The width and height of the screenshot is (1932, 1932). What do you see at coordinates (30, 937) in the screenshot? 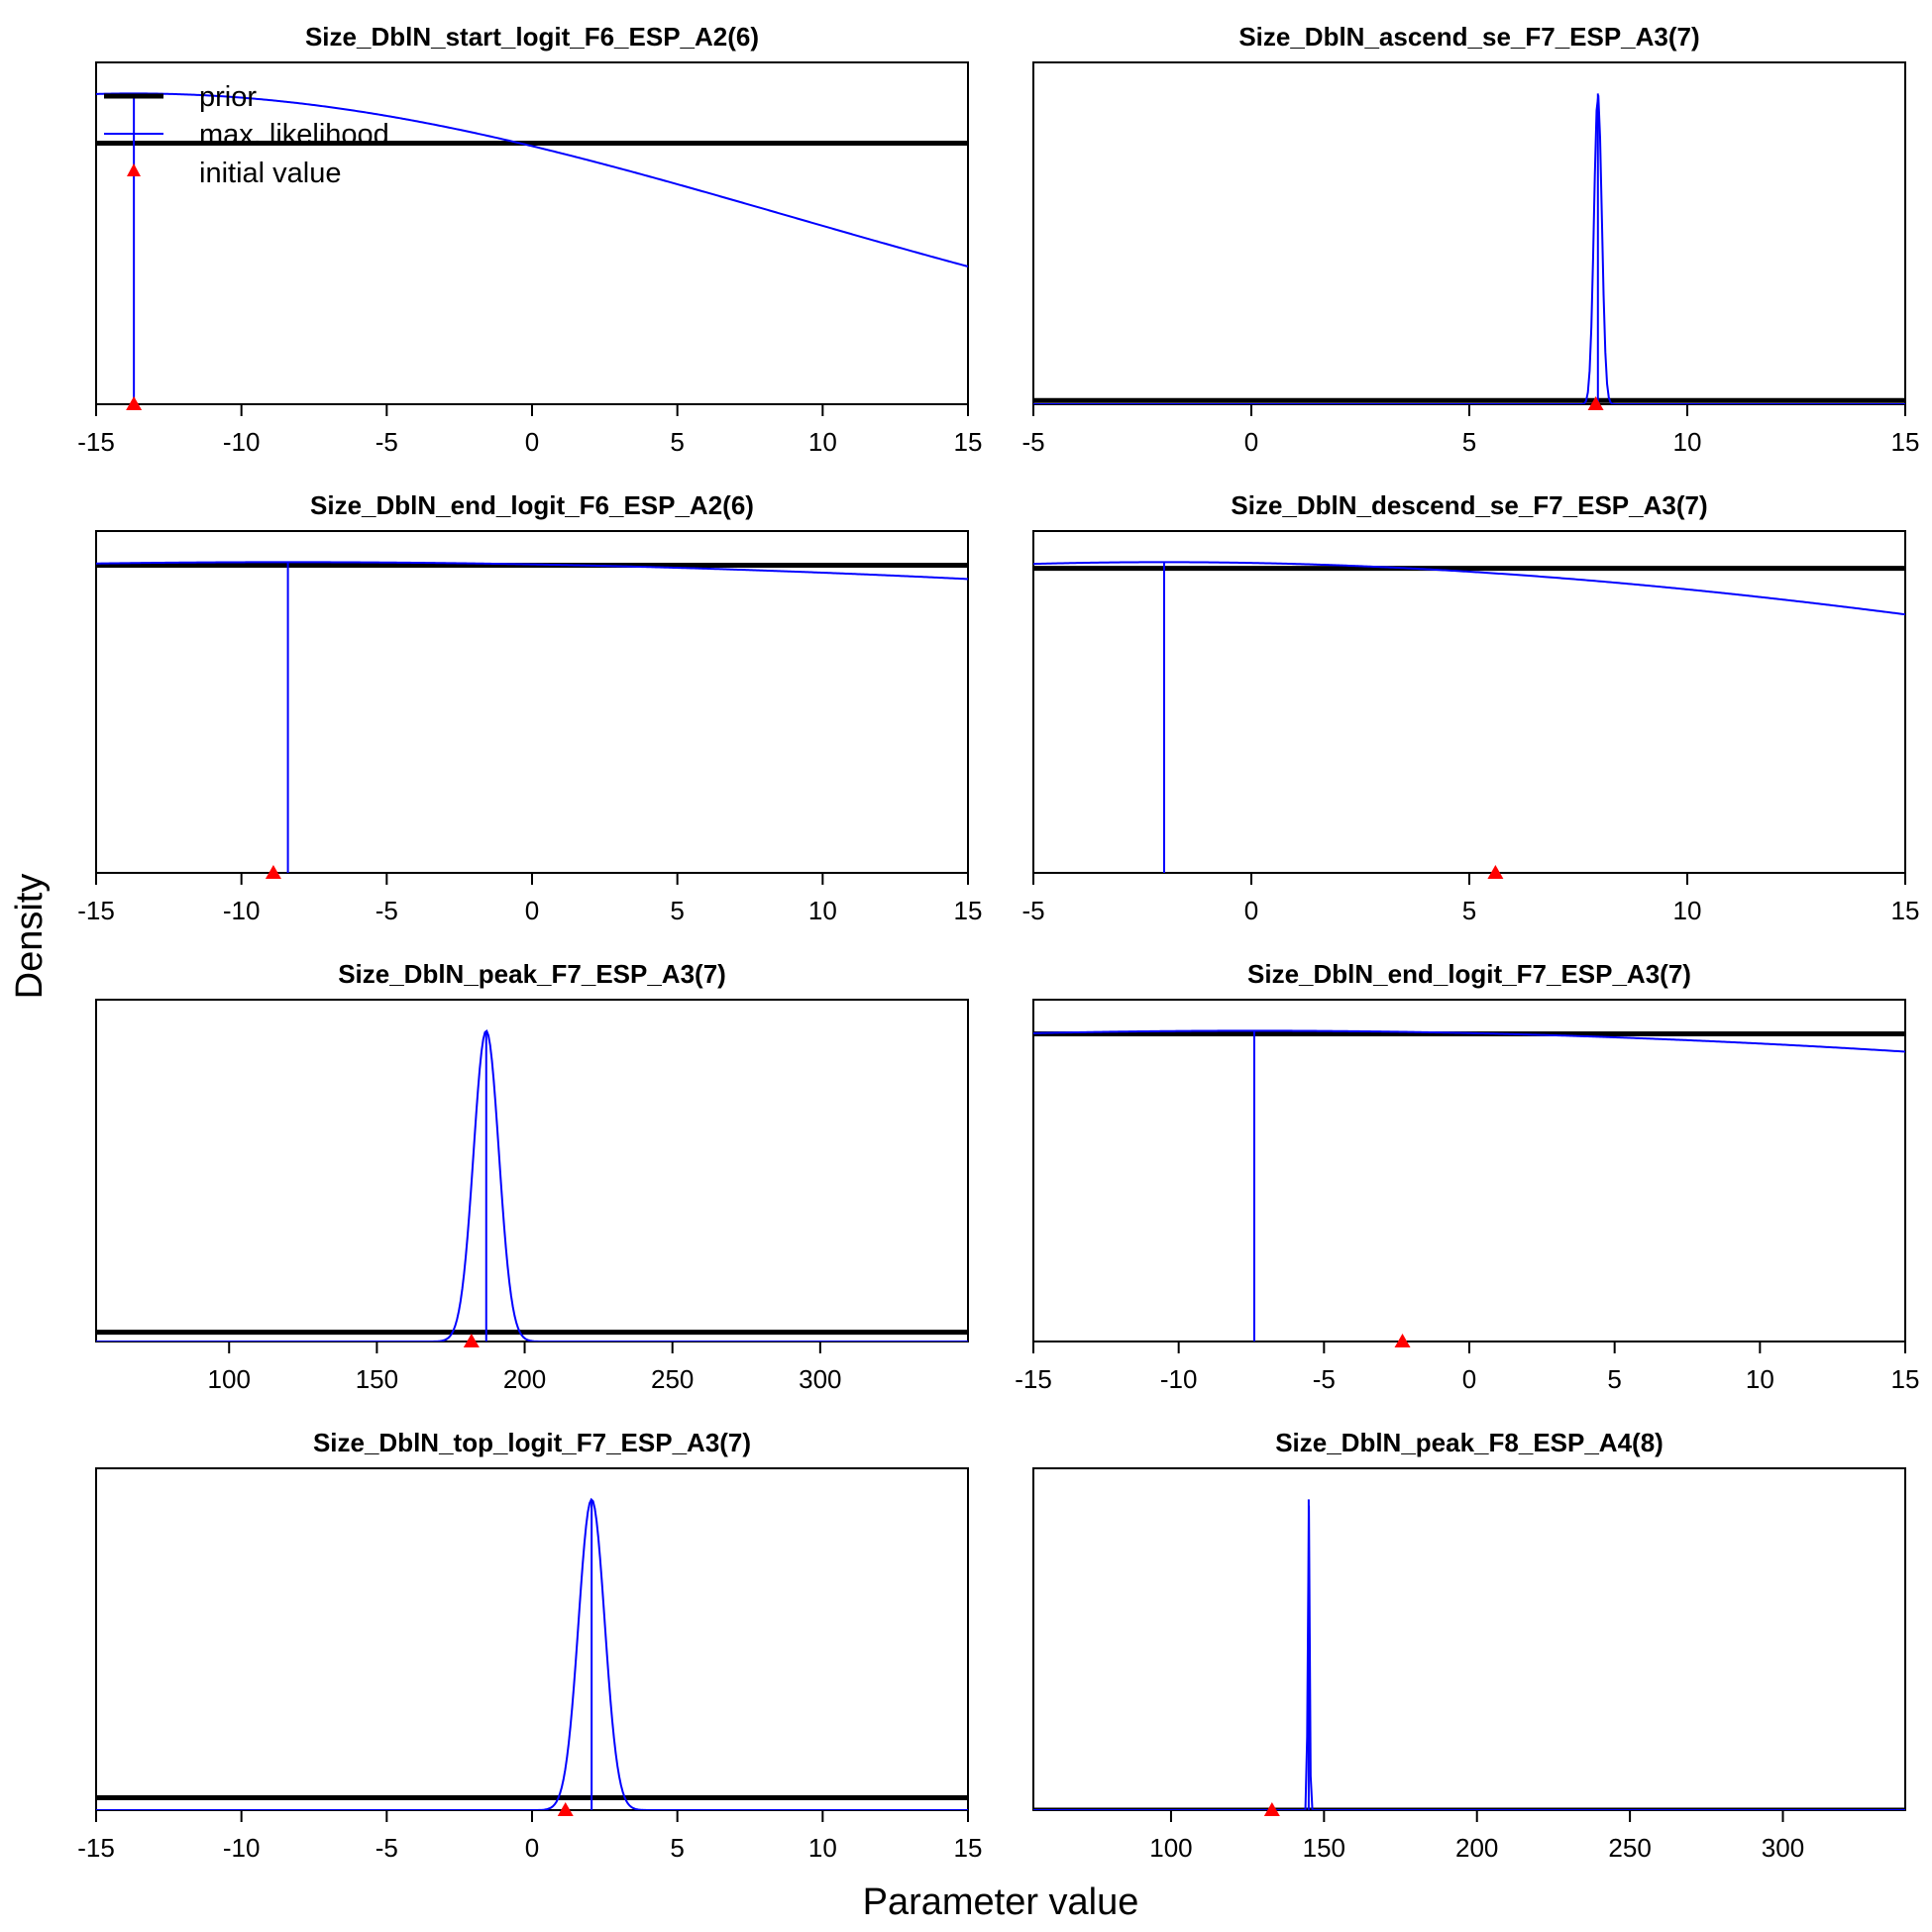
I see `y-axis-title: Density` at bounding box center [30, 937].